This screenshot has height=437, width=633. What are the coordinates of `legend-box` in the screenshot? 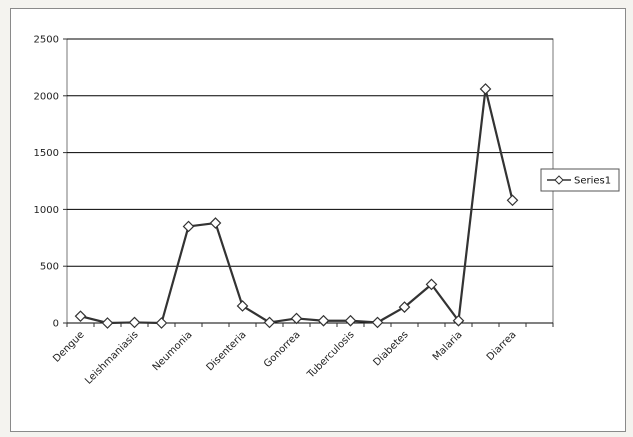 It's located at (580, 180).